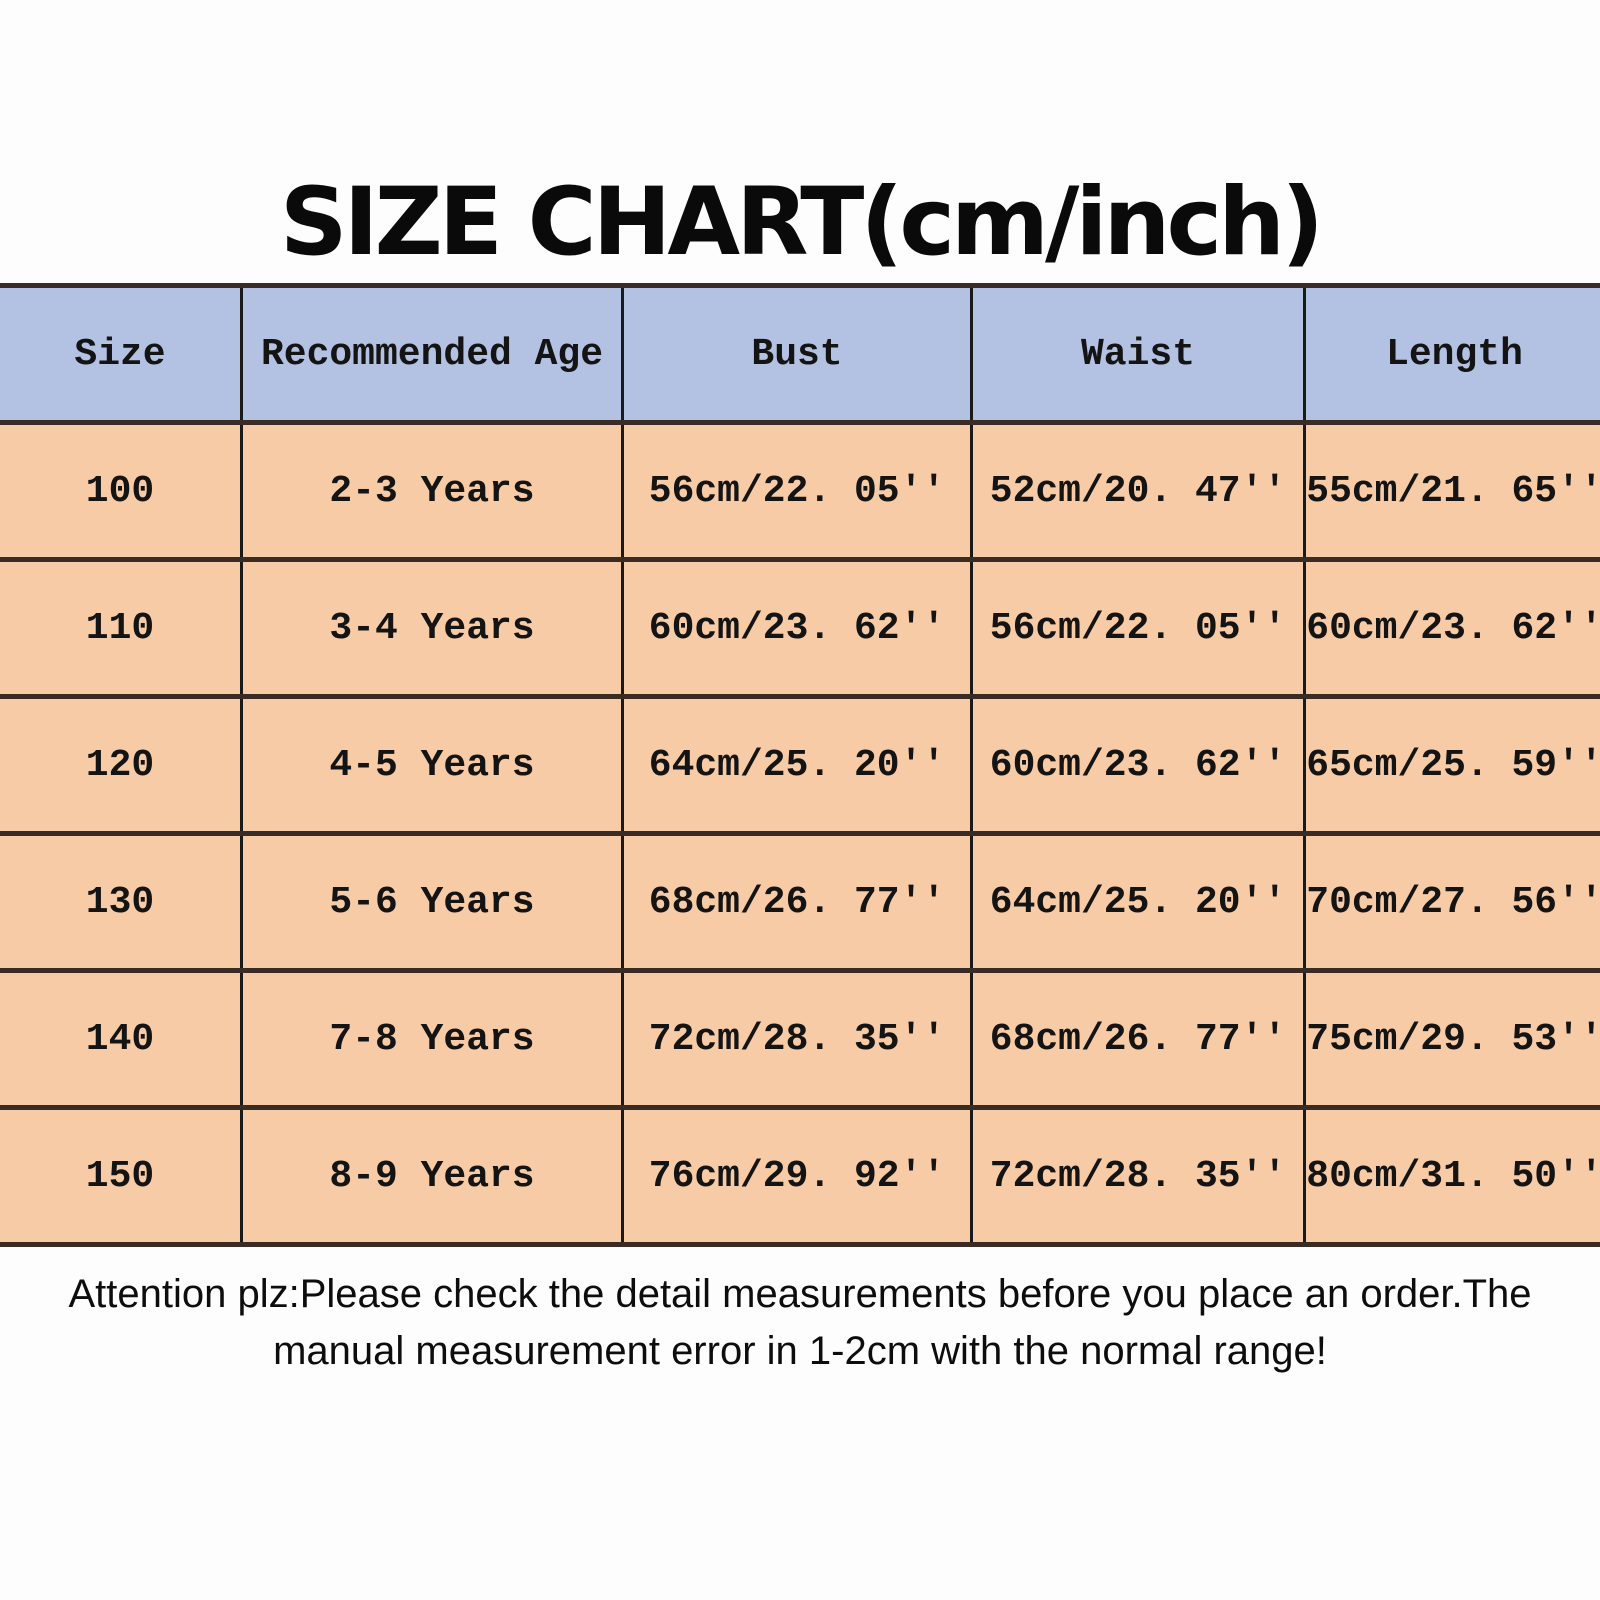 This screenshot has width=1600, height=1600. I want to click on cell-age: 2-3 Years, so click(432, 491).